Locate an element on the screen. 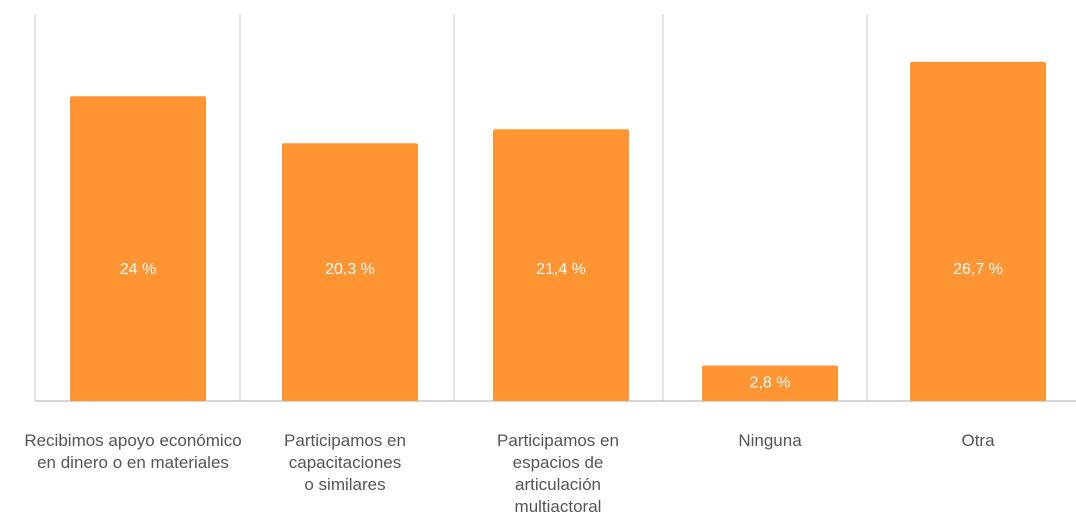  x-tick-label: Ninguna is located at coordinates (770, 440).